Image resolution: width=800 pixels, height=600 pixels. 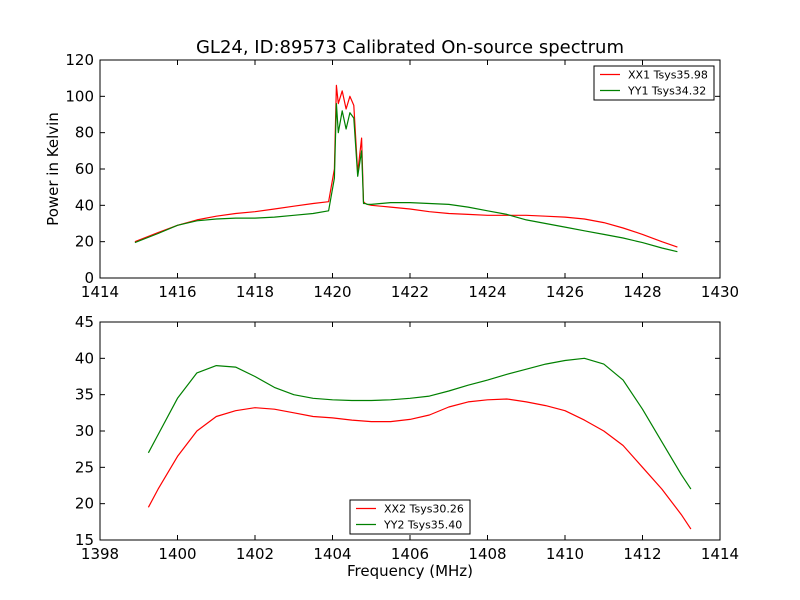 What do you see at coordinates (487, 554) in the screenshot?
I see `bottom-x-tick-label: 1408` at bounding box center [487, 554].